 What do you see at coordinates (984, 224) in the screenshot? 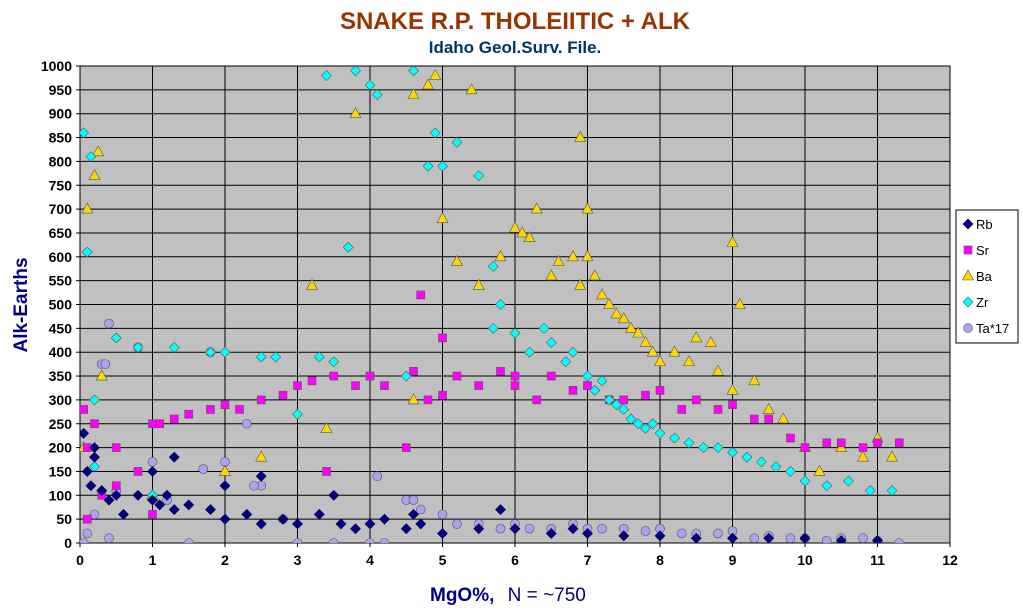
I see `legend-label-rb: Rb` at bounding box center [984, 224].